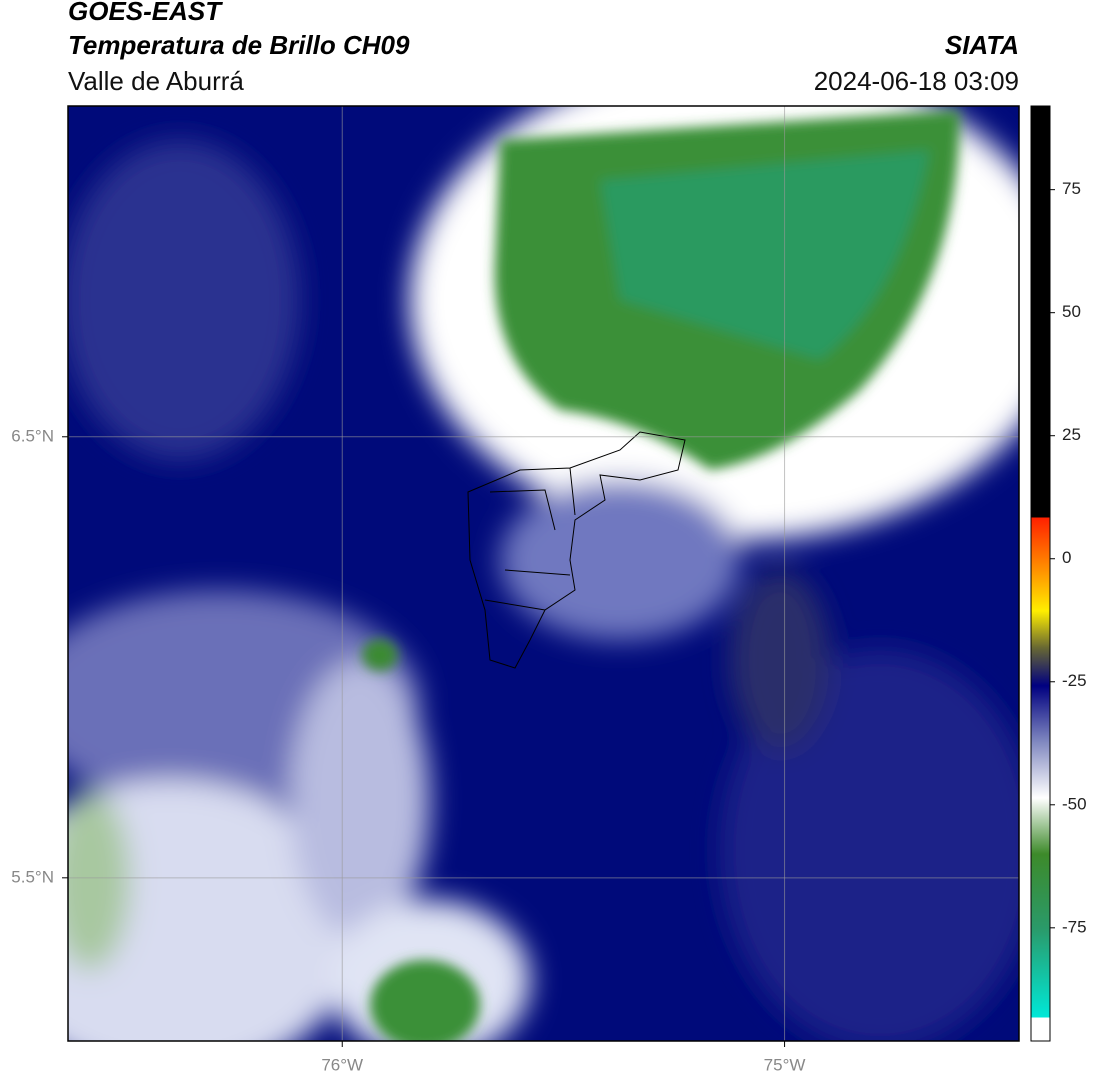  What do you see at coordinates (1066, 557) in the screenshot?
I see `colorbar-tick-label: 0` at bounding box center [1066, 557].